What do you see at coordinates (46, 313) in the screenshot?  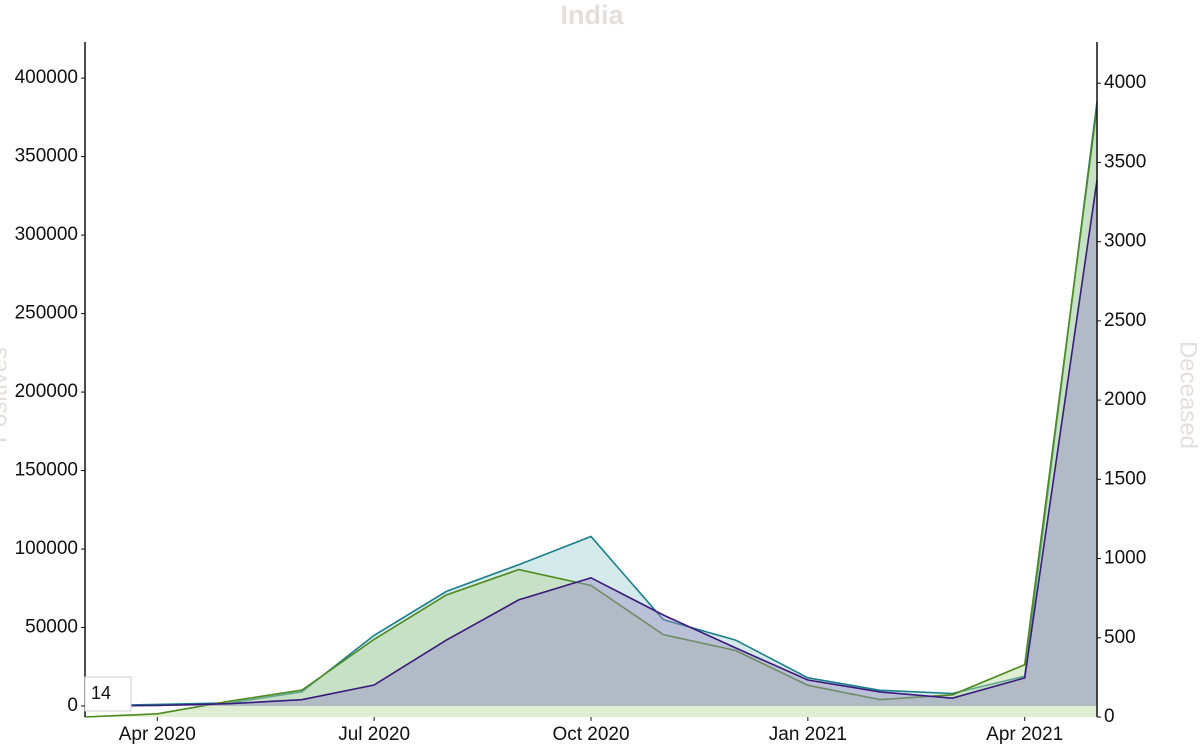 I see `y-tick-label: 250000` at bounding box center [46, 313].